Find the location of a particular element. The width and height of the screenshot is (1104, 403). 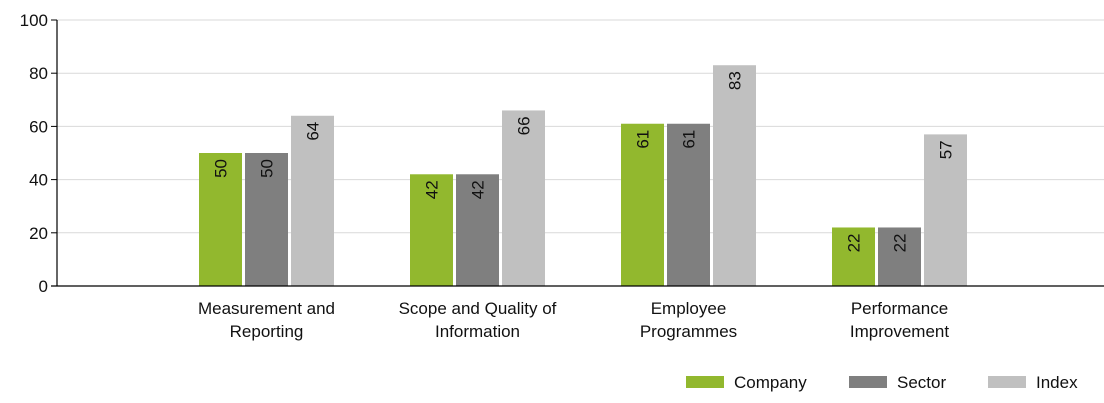

category-label-3-line-1: Employee is located at coordinates (689, 308).